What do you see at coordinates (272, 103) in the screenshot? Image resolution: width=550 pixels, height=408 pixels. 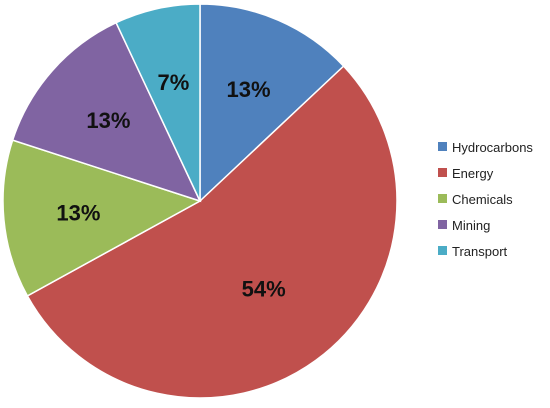 I see `pie-slice-hydrocarbons` at bounding box center [272, 103].